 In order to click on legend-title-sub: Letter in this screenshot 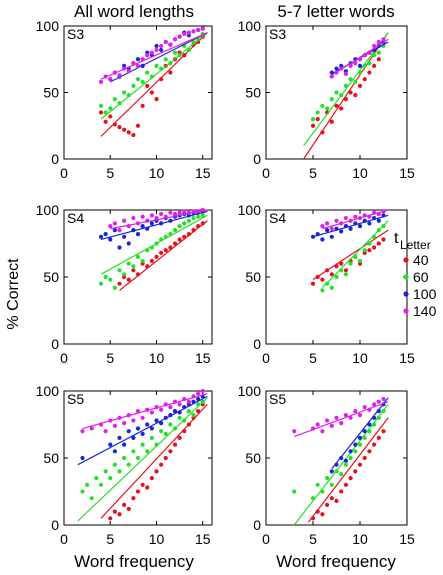, I will do `click(415, 245)`.